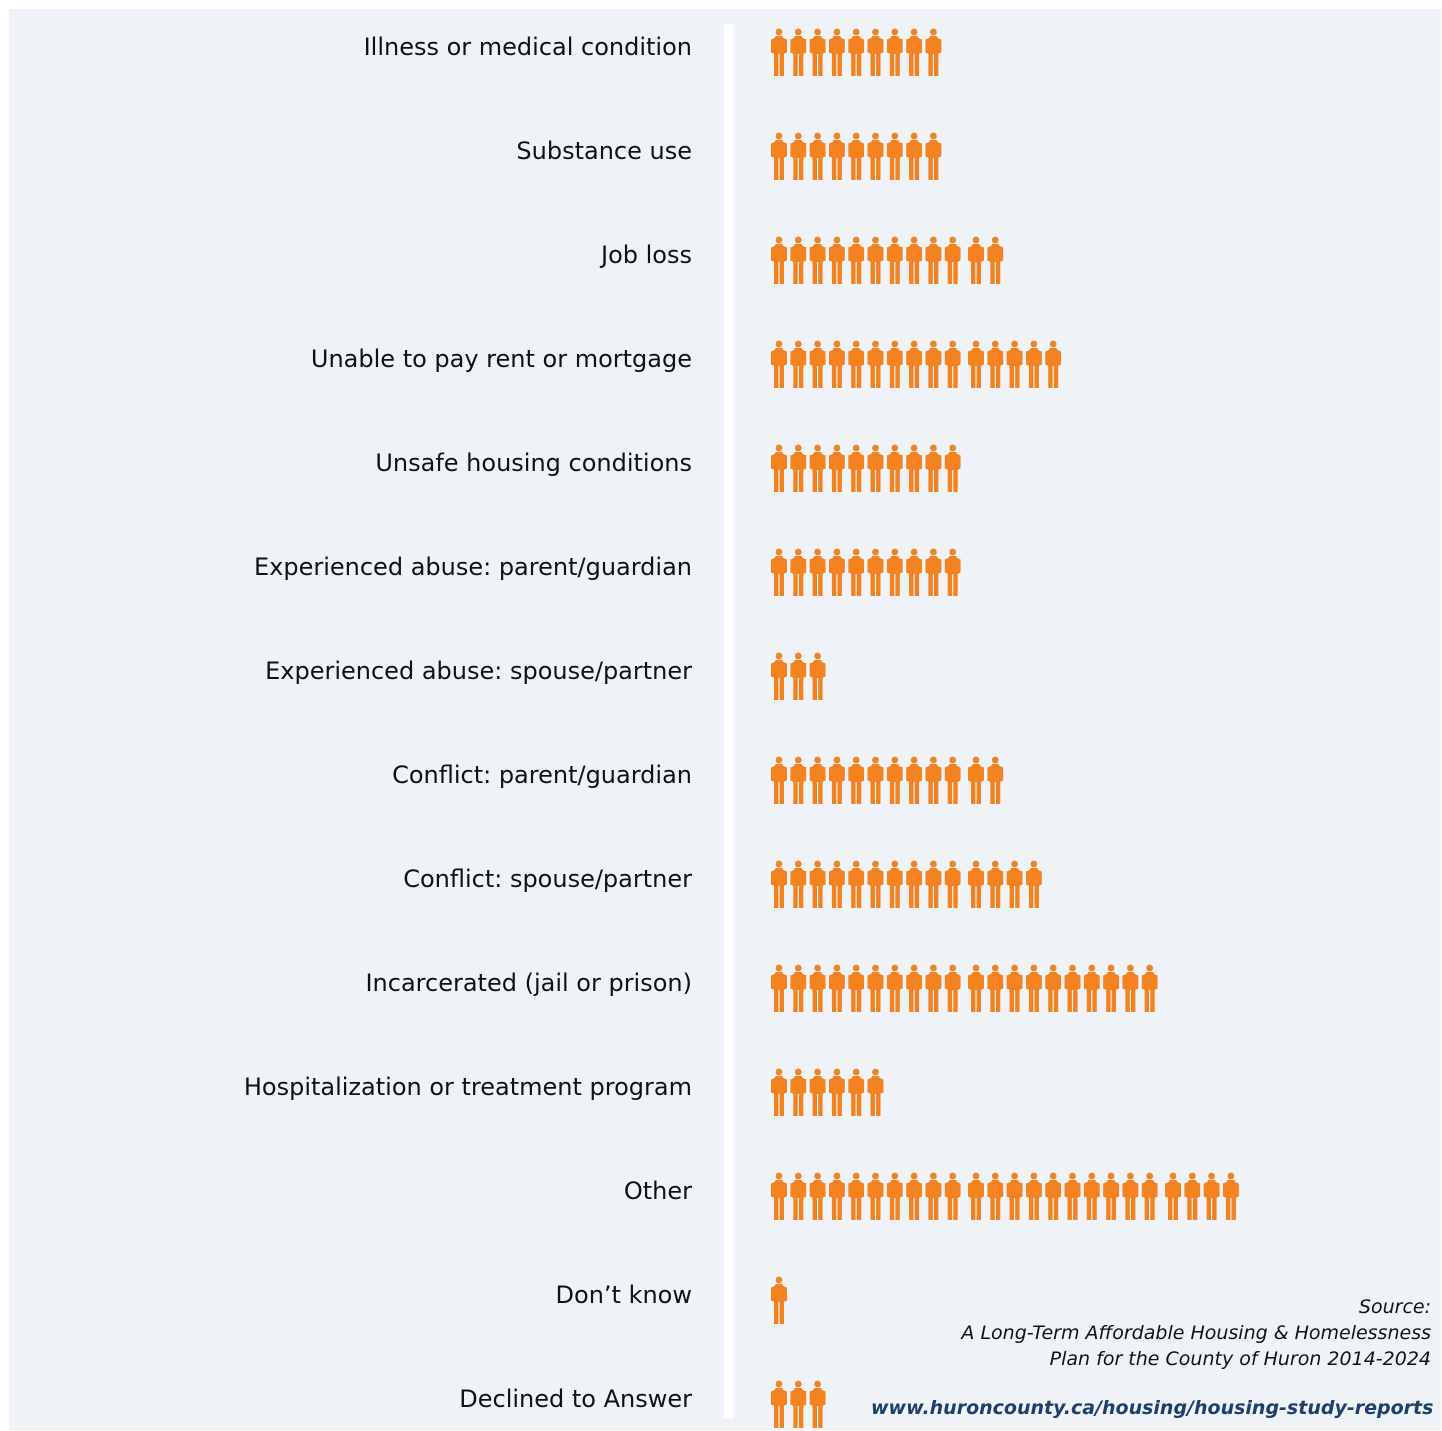 Image resolution: width=1442 pixels, height=1431 pixels. What do you see at coordinates (646, 255) in the screenshot?
I see `category-label: Job loss` at bounding box center [646, 255].